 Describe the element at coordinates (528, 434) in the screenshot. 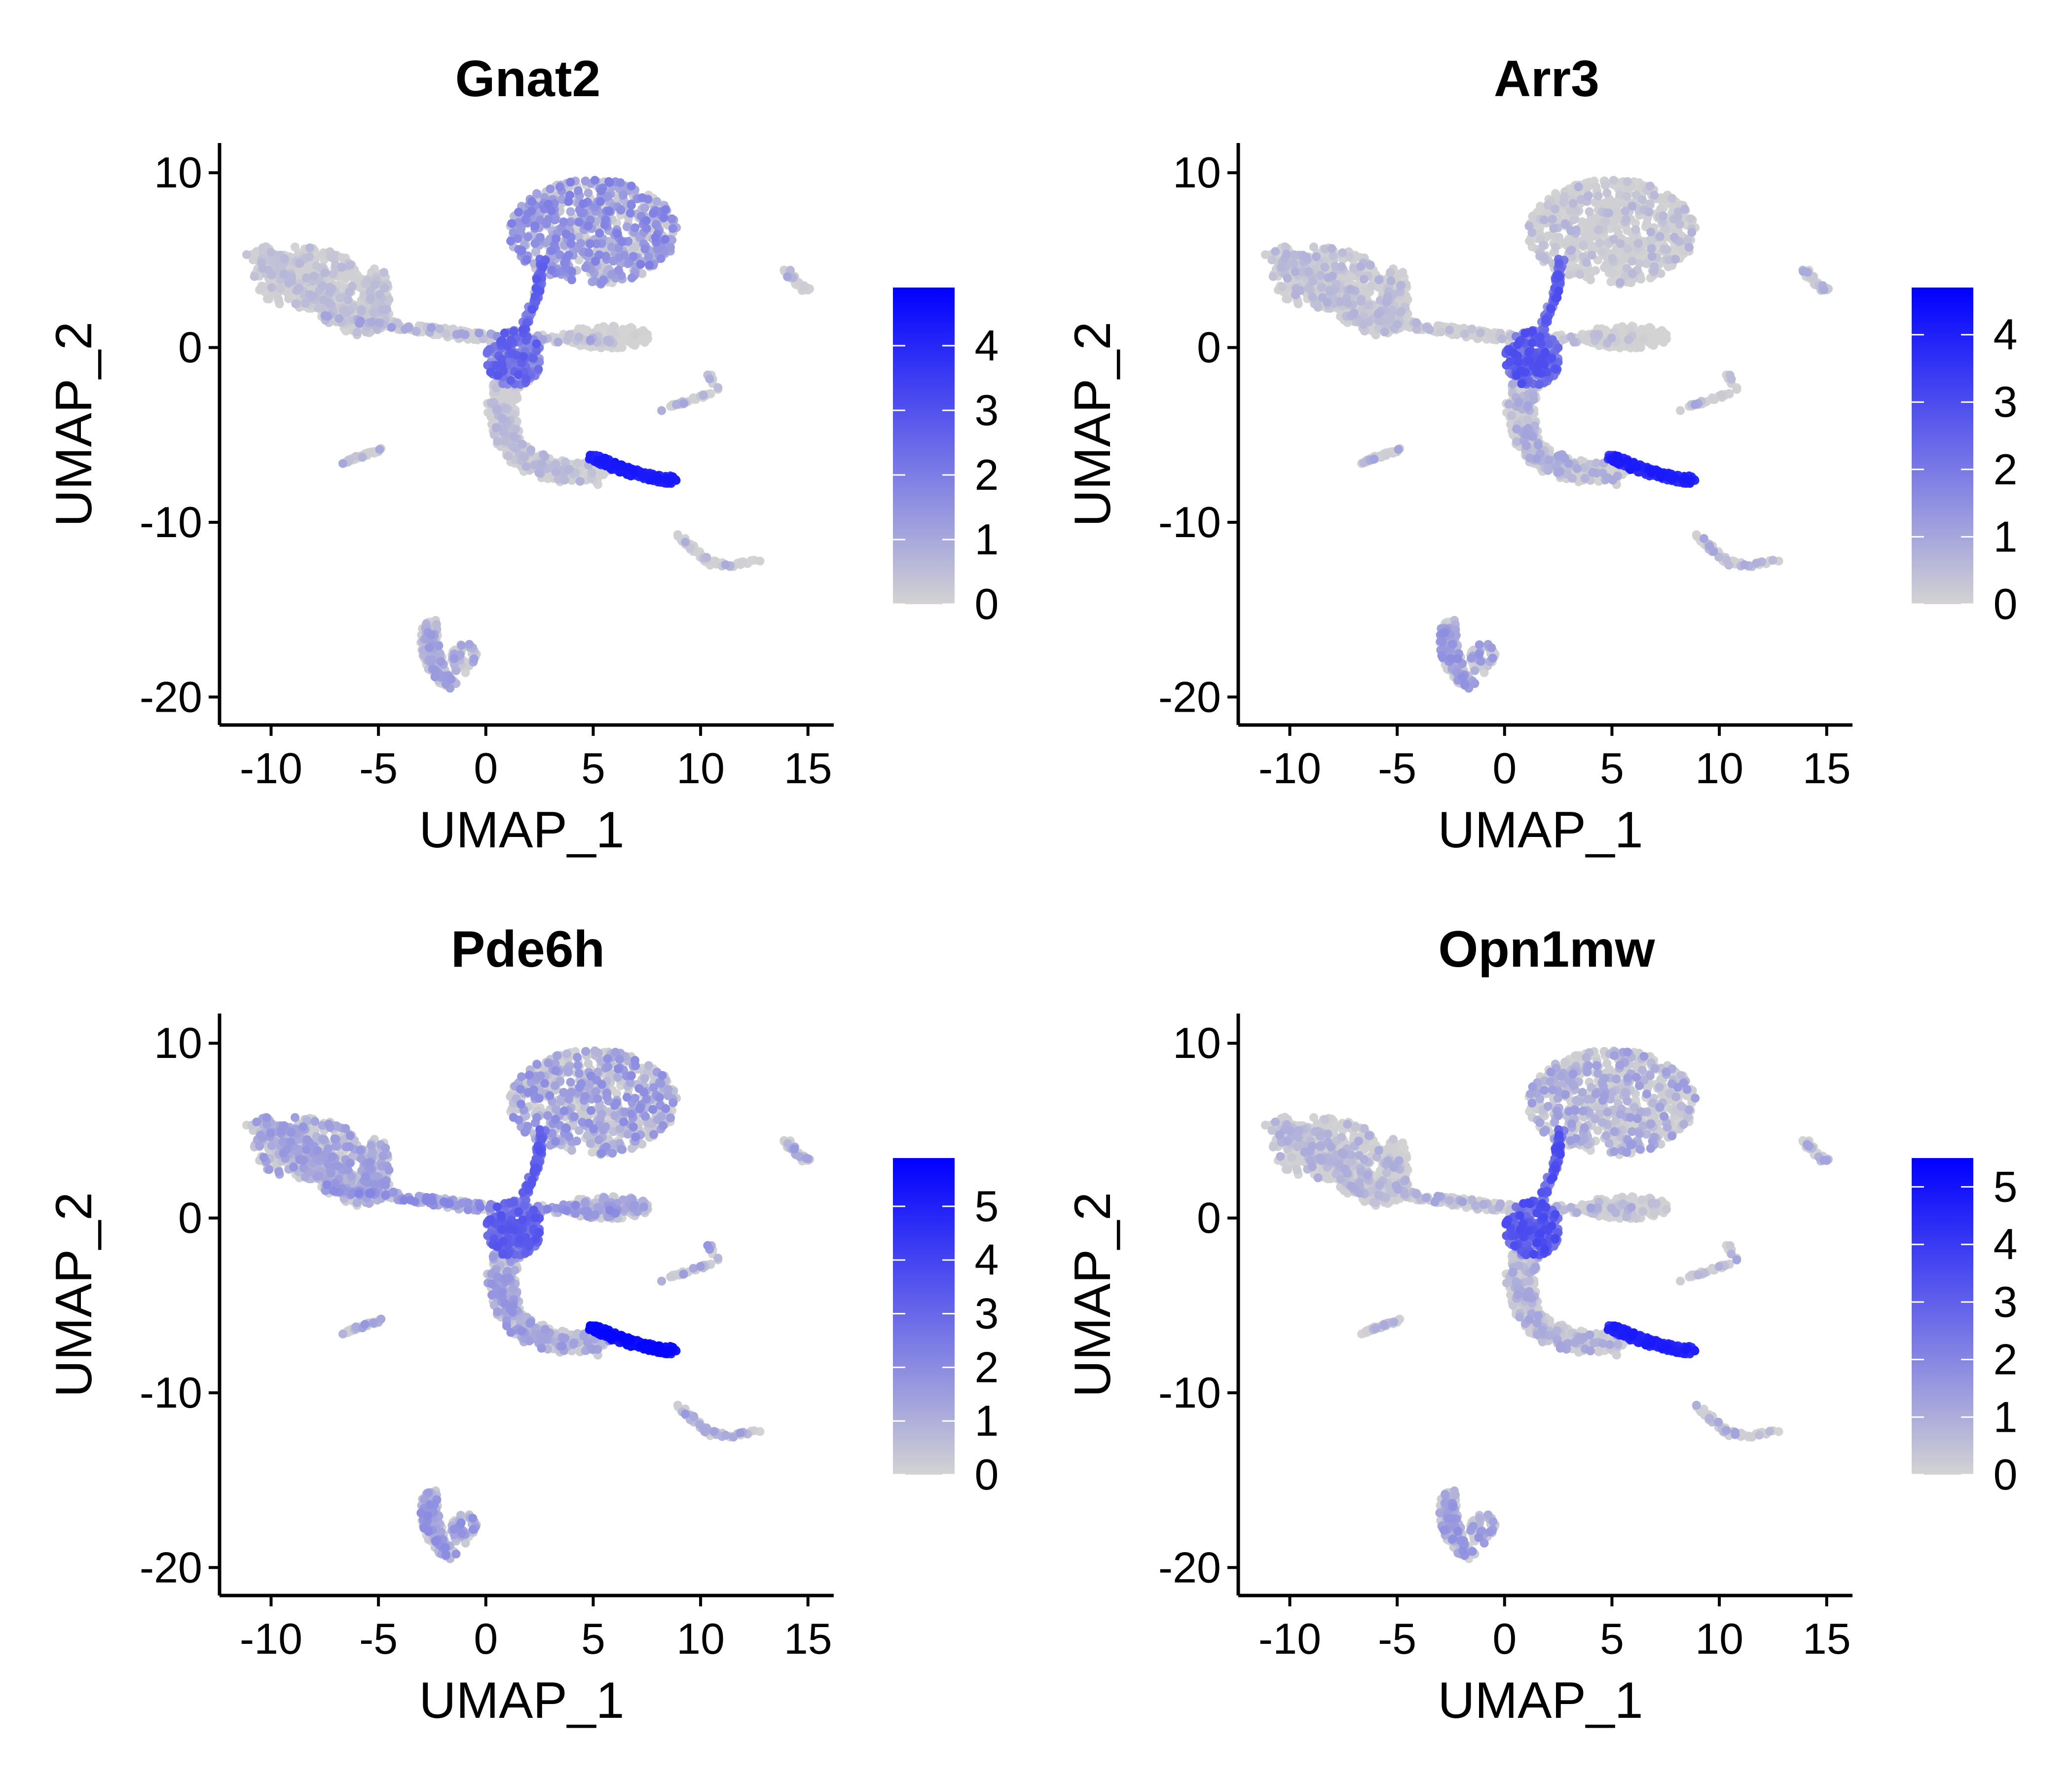

I see `data-points` at that location.